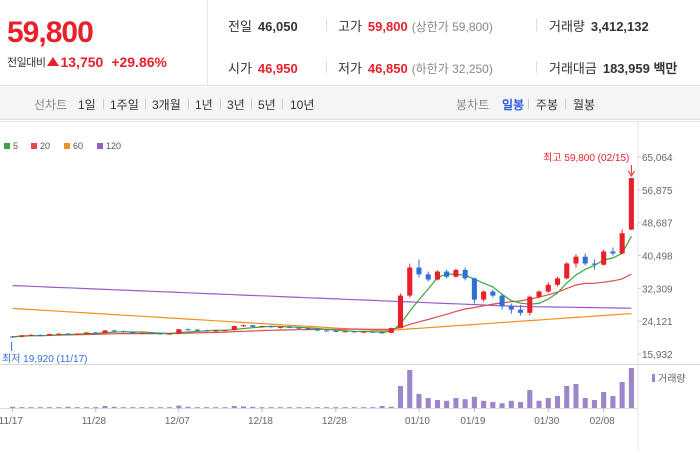 Image resolution: width=700 pixels, height=450 pixels. Describe the element at coordinates (260, 421) in the screenshot. I see `x-tick-label: 12/18` at that location.